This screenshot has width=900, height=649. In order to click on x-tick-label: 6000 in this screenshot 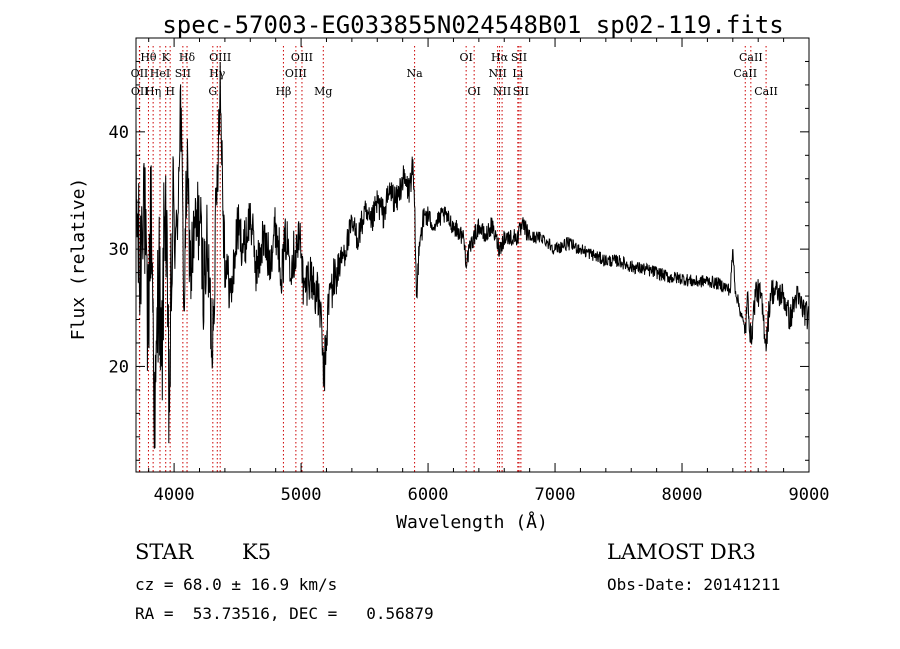, I will do `click(428, 495)`.